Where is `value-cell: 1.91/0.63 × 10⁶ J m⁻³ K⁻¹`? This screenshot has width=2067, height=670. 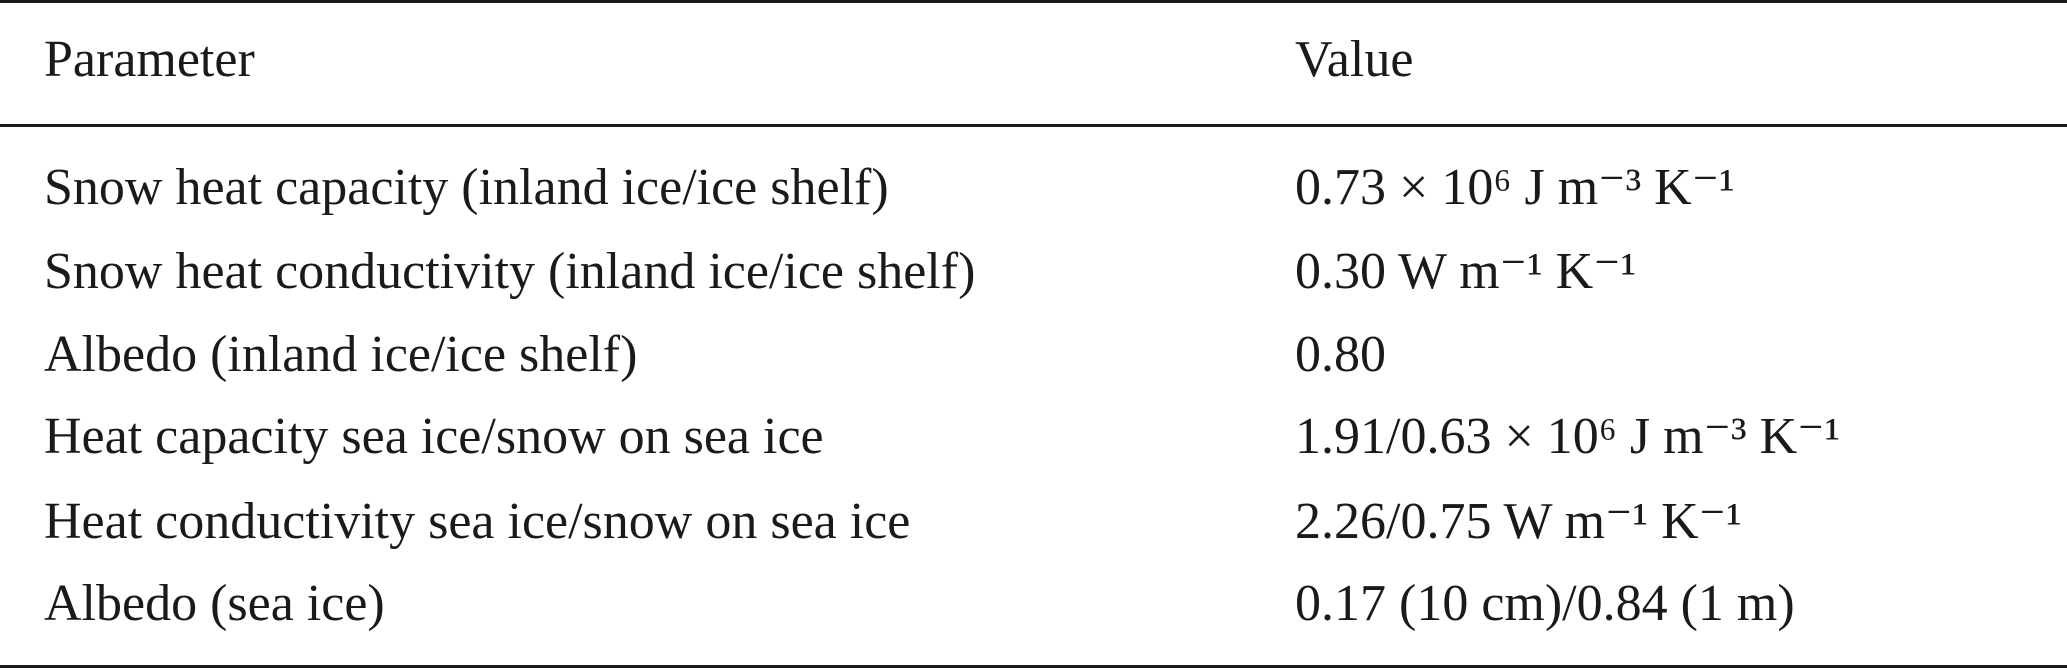
value-cell: 1.91/0.63 × 10⁶ J m⁻³ K⁻¹ is located at coordinates (1568, 436).